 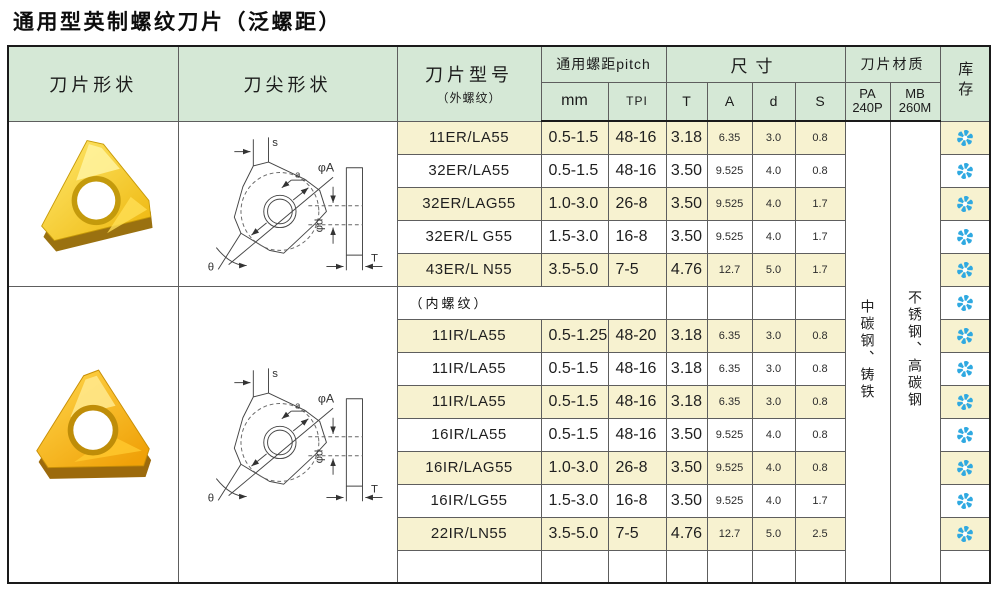 I want to click on d-cell, so click(x=773, y=302).